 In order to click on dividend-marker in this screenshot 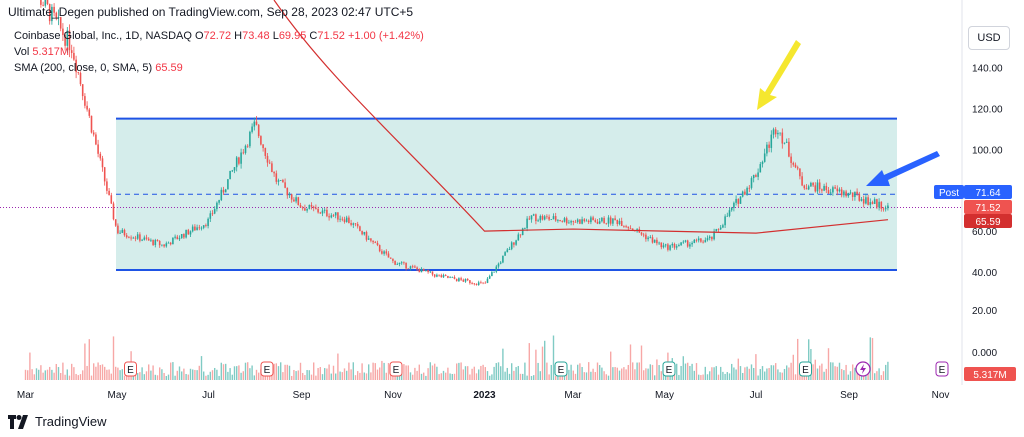, I will do `click(863, 369)`.